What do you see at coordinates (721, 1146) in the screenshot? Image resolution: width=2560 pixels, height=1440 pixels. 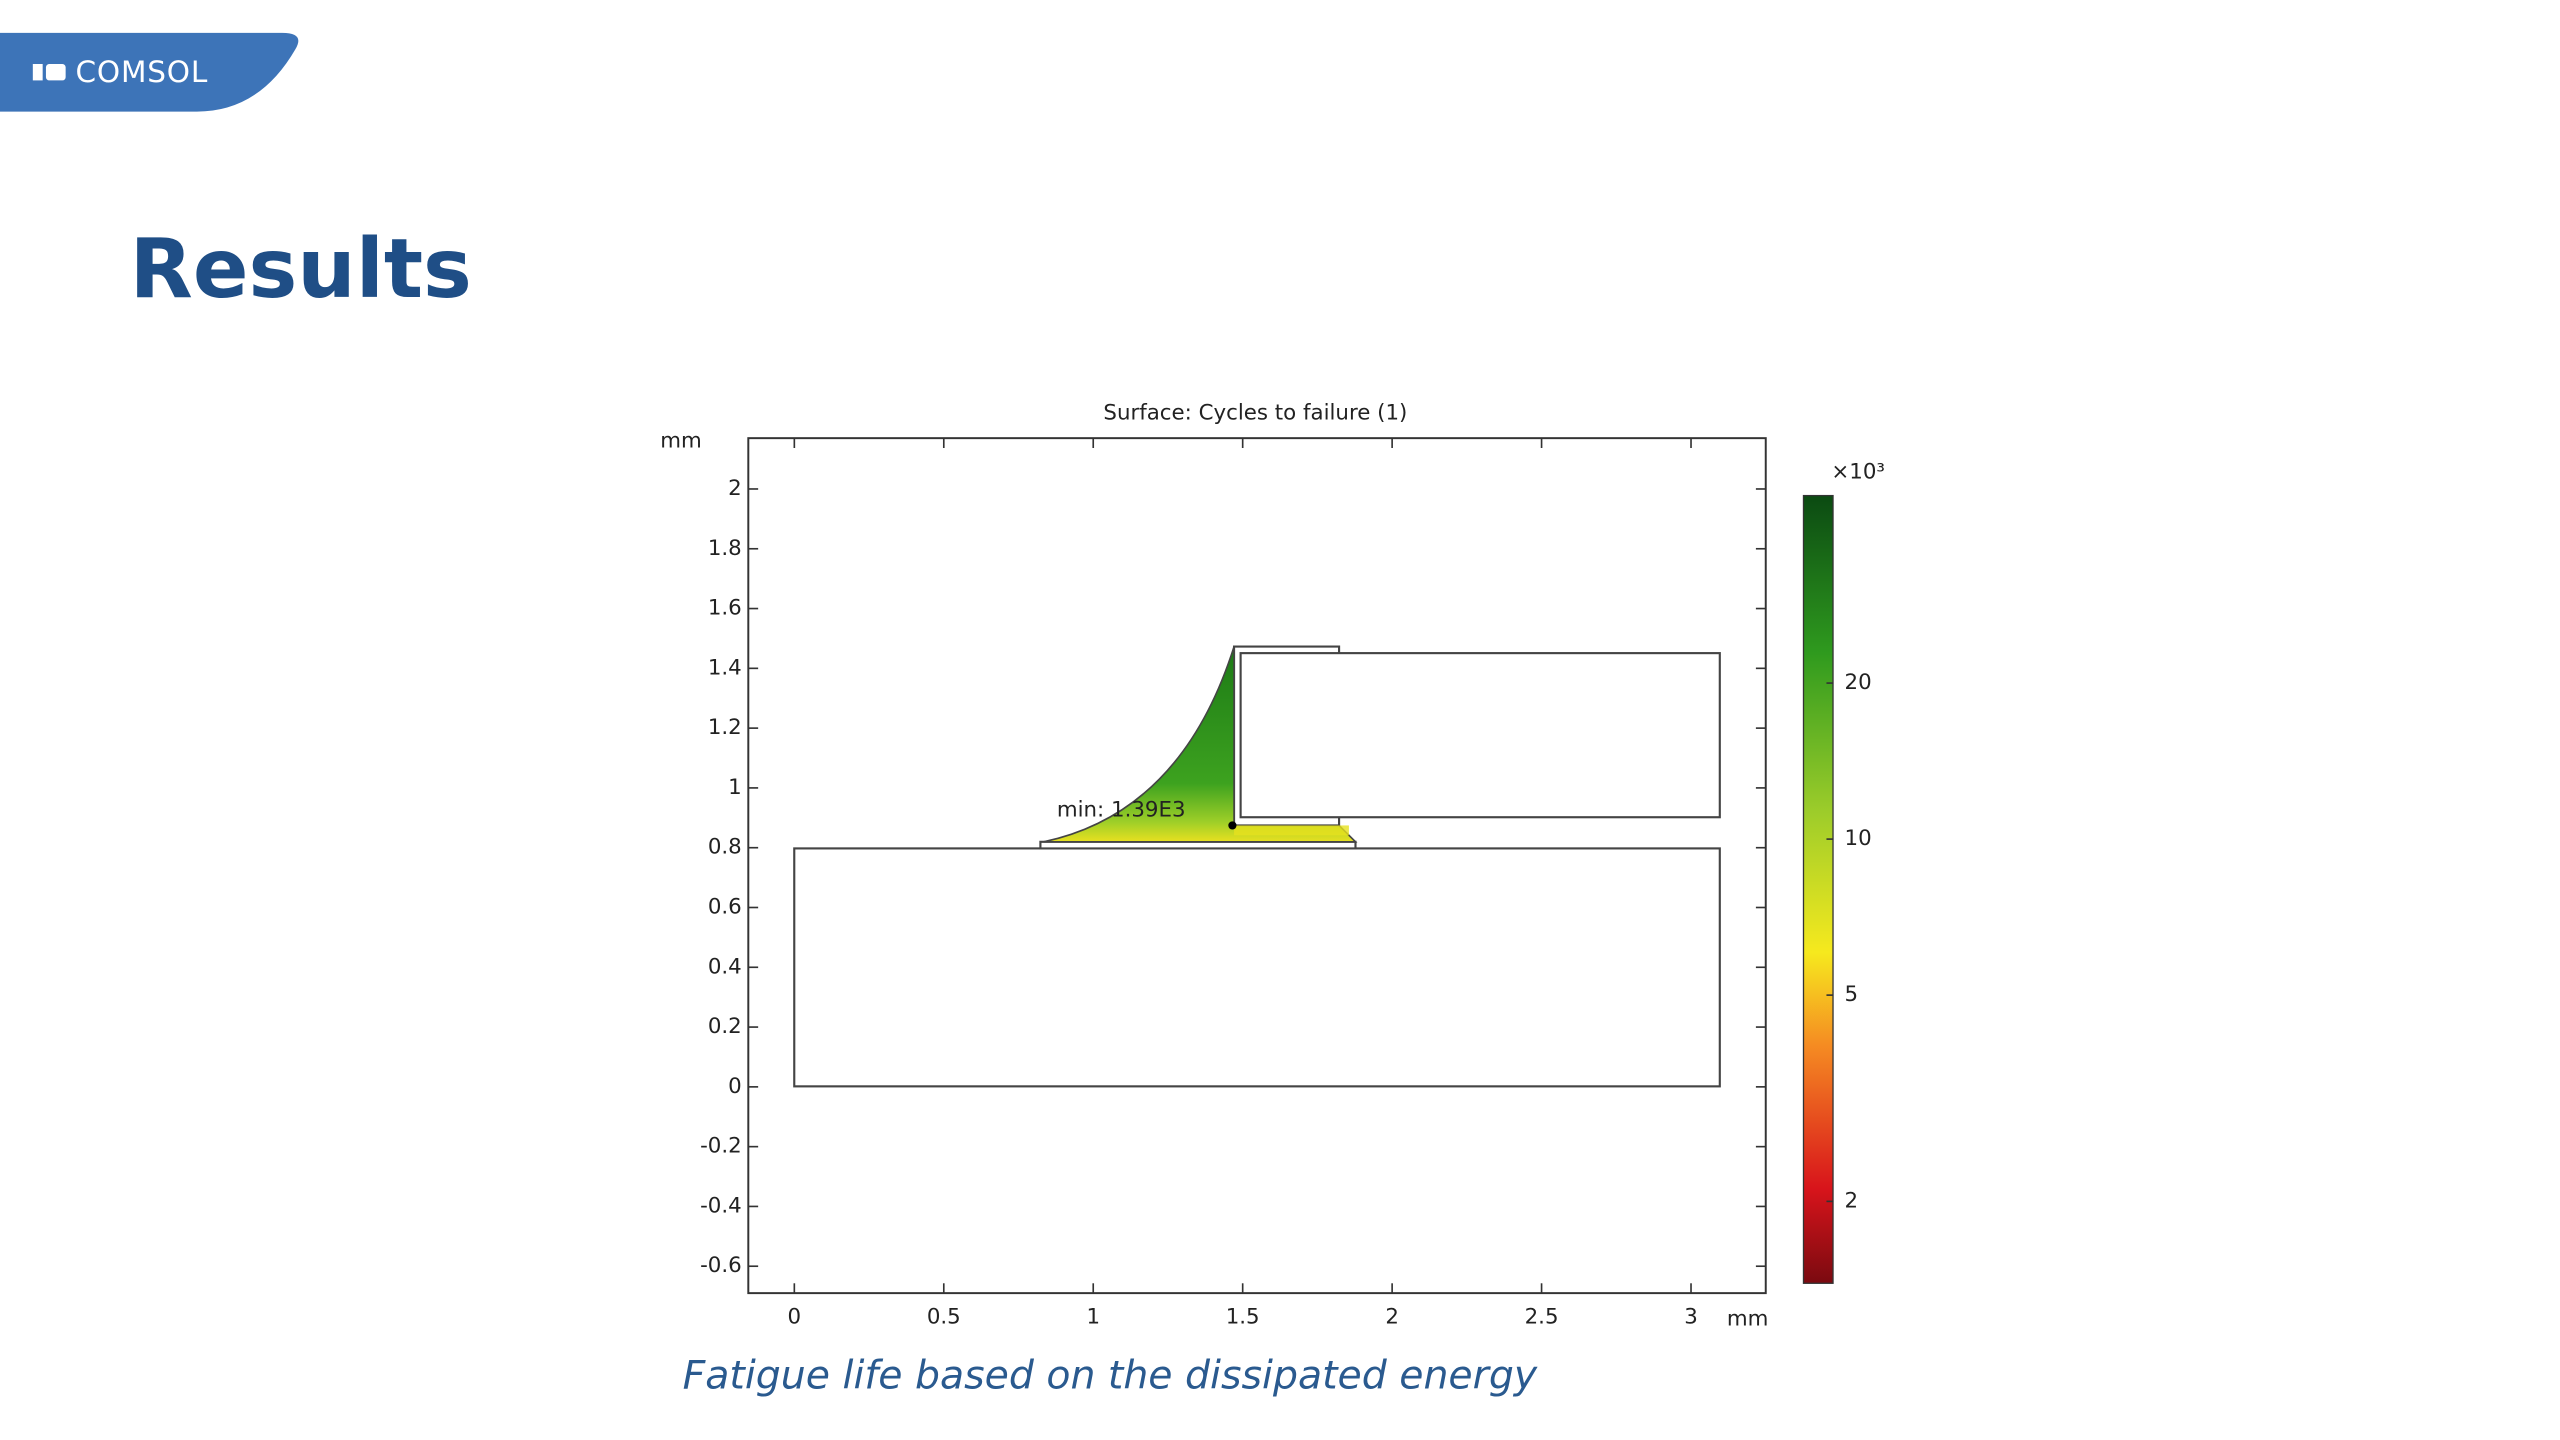 I see `y-tick-label: -0.2` at bounding box center [721, 1146].